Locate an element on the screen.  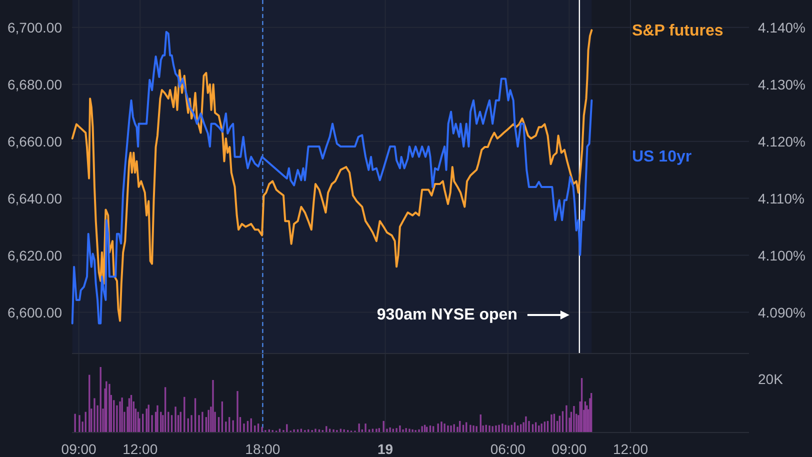
x-tick-label: 19 is located at coordinates (386, 449).